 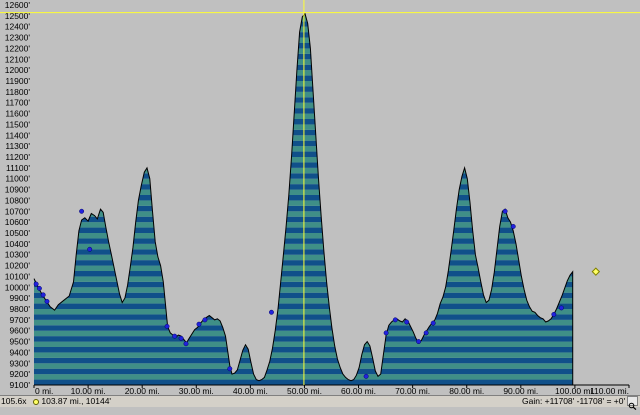 I want to click on x-tick-label: 100.00 mi., so click(x=575, y=390).